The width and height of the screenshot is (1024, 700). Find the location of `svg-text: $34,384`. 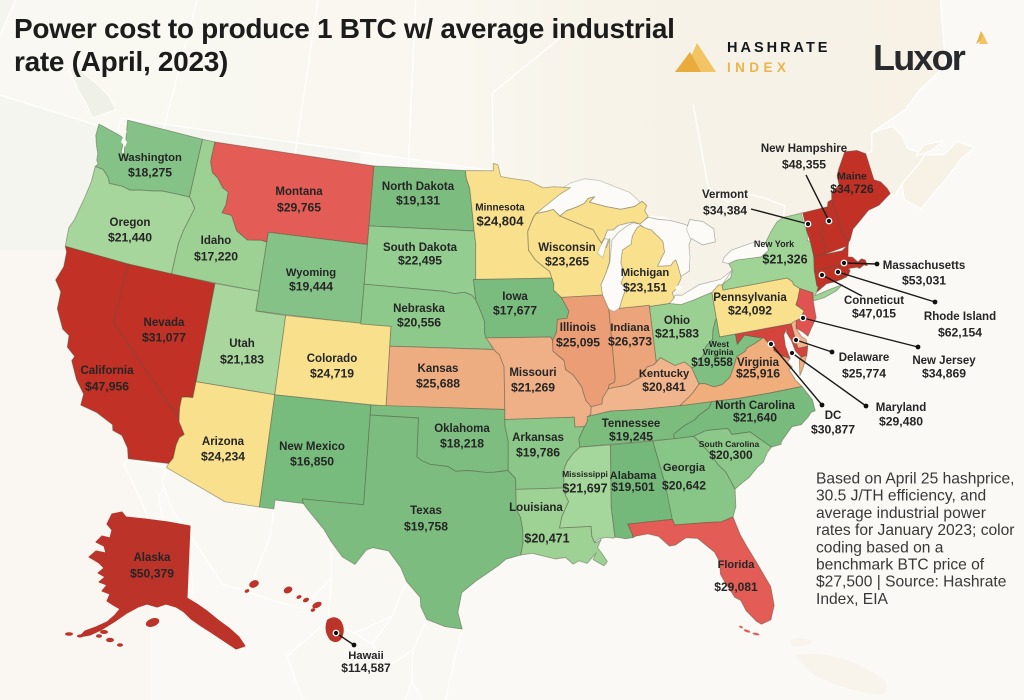

svg-text: $34,384 is located at coordinates (725, 210).